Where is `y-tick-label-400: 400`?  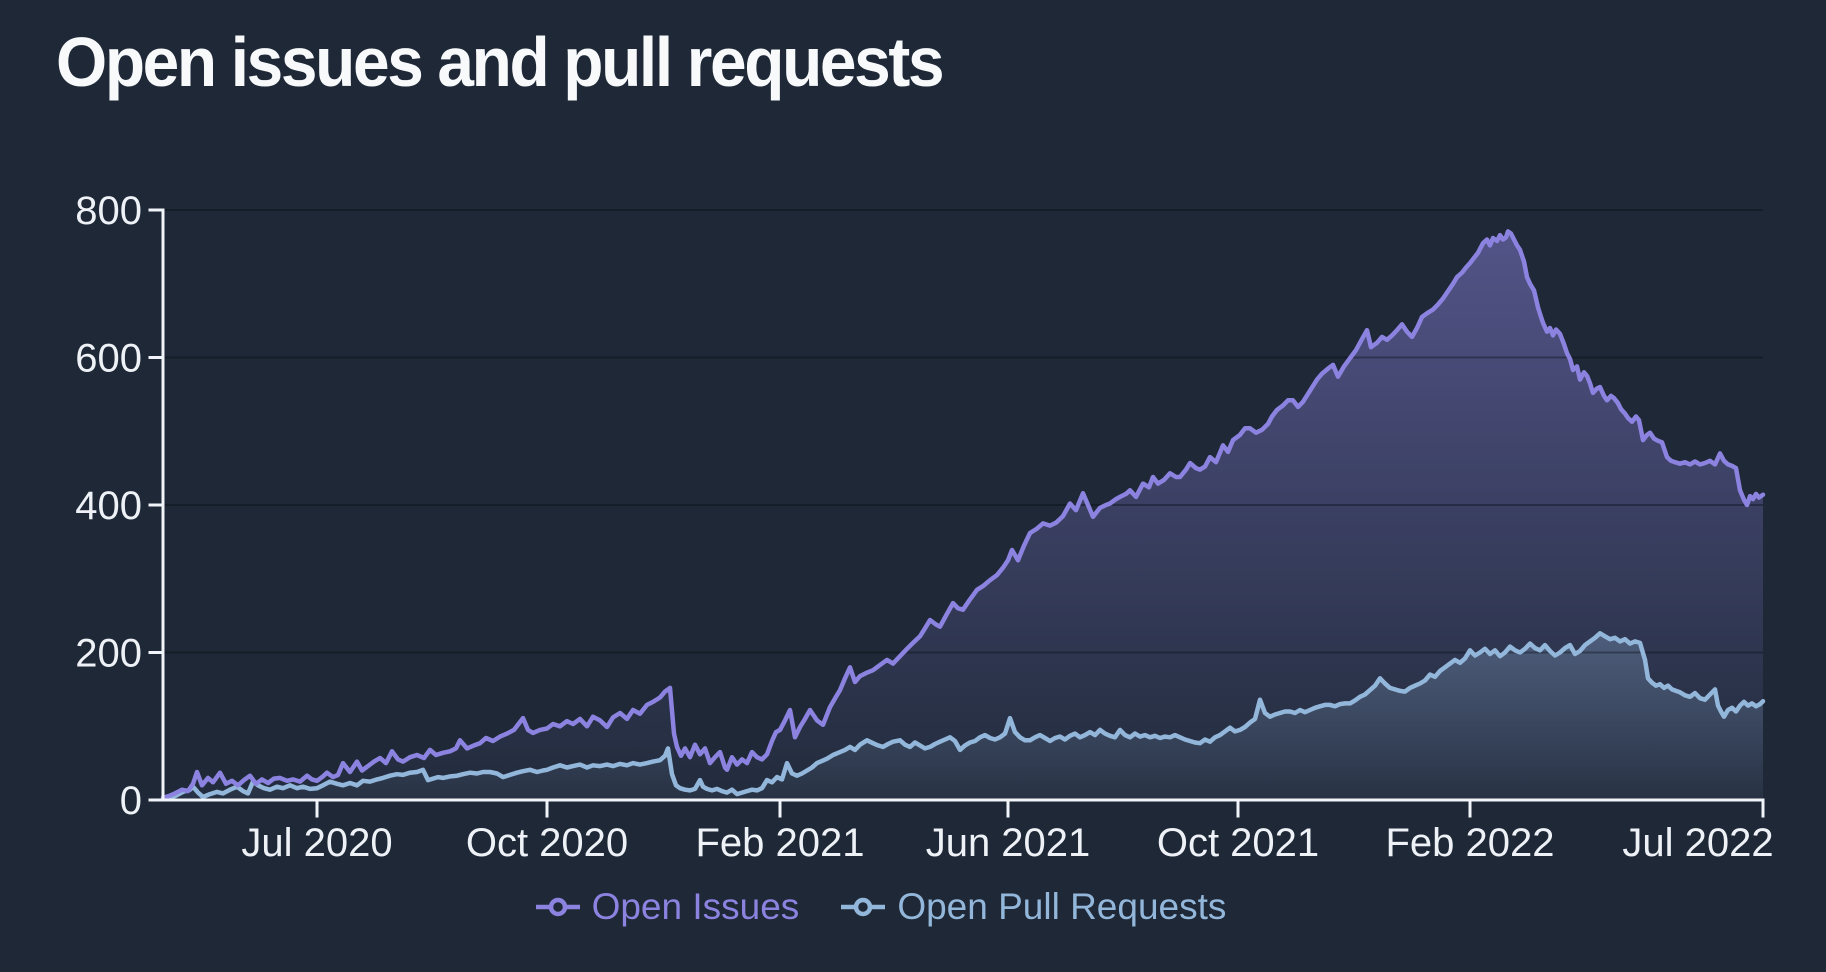
y-tick-label-400: 400 is located at coordinates (108, 506).